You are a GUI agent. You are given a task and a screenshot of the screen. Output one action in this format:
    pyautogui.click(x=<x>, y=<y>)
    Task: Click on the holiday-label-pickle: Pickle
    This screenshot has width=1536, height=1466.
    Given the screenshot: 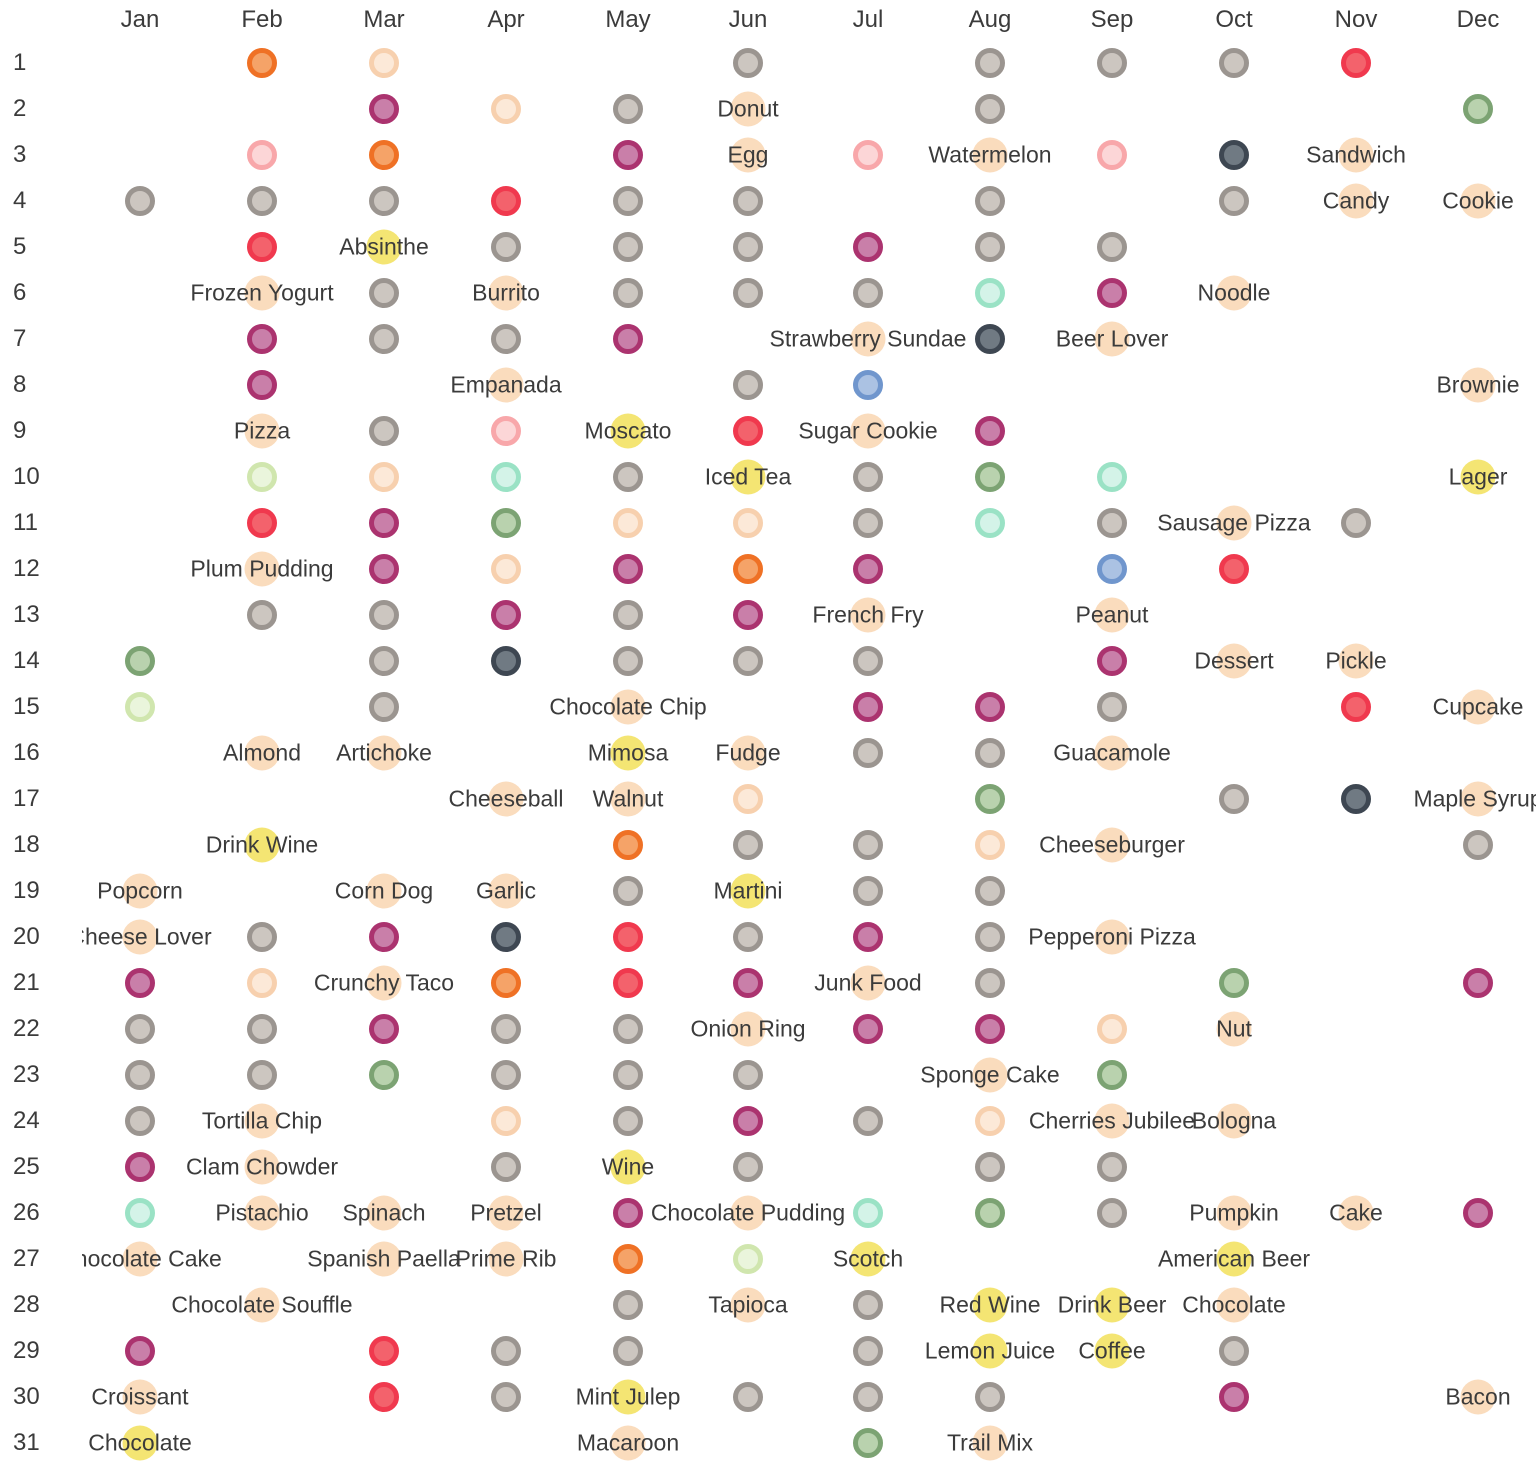 What is the action you would take?
    pyautogui.click(x=1356, y=660)
    